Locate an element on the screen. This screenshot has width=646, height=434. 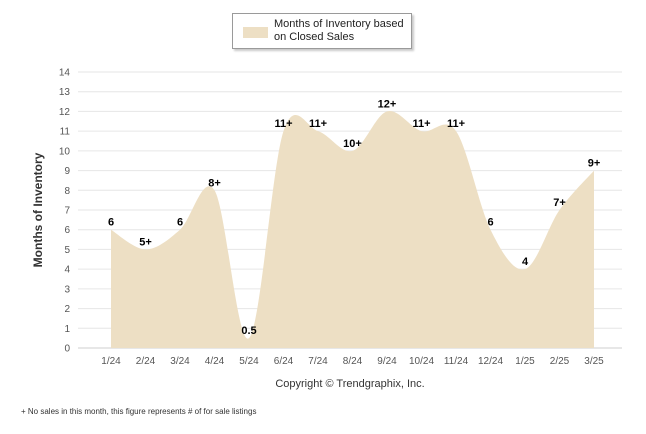
x-axis-title: Copyright © Trendgraphix, Inc. is located at coordinates (349, 384).